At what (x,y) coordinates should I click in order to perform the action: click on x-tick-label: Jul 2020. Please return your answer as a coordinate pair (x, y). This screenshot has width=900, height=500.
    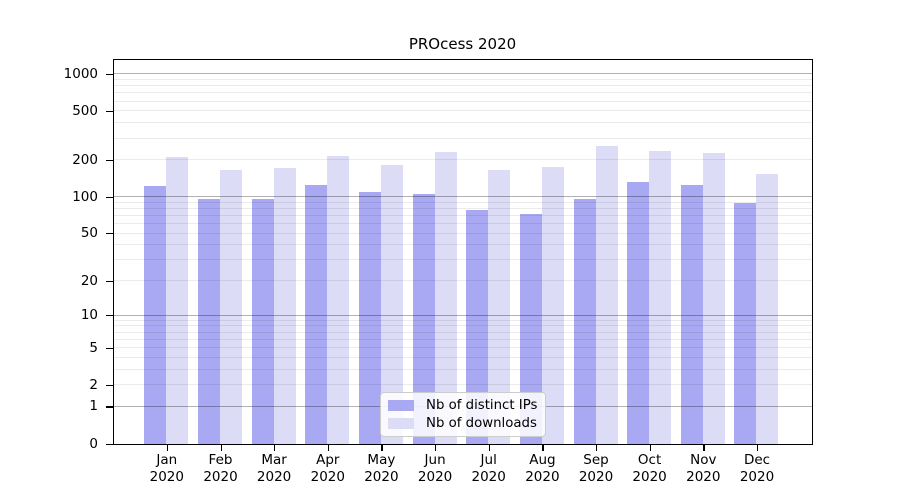
    Looking at the image, I should click on (488, 468).